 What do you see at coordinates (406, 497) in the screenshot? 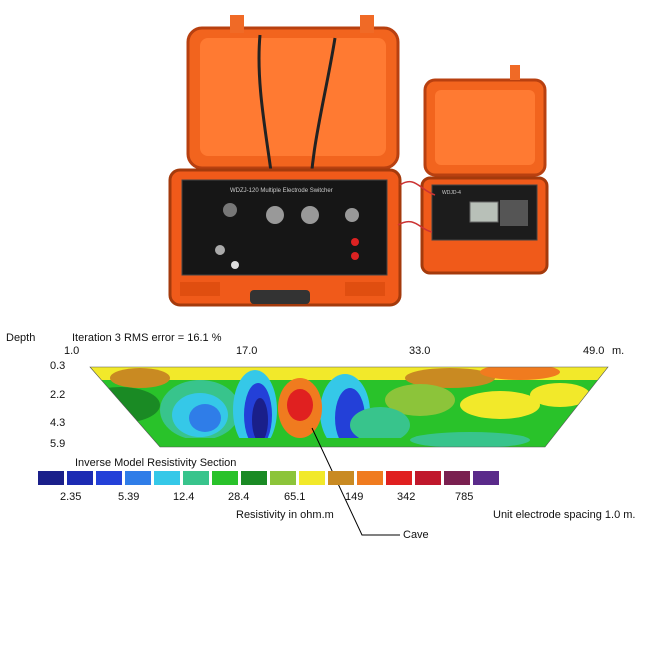
I see `legend-label: 342` at bounding box center [406, 497].